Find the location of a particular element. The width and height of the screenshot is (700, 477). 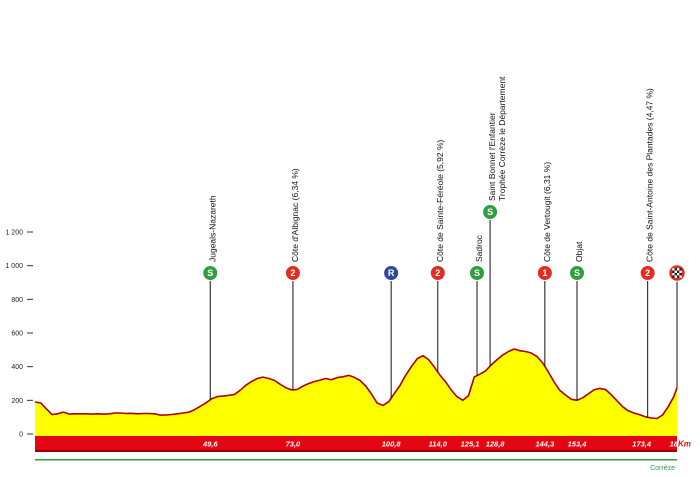

y-tick-label: 1 200 is located at coordinates (14, 233).